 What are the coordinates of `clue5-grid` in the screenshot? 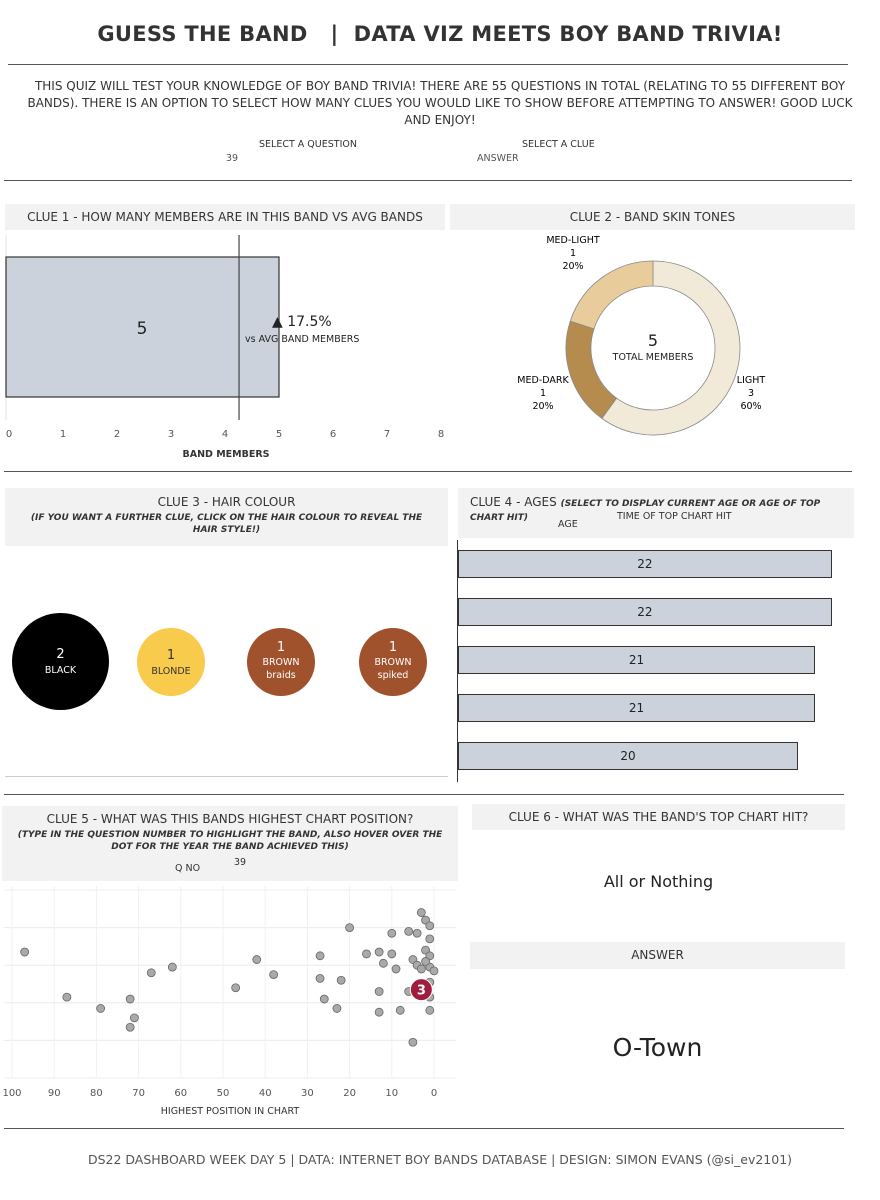 It's located at (230, 982).